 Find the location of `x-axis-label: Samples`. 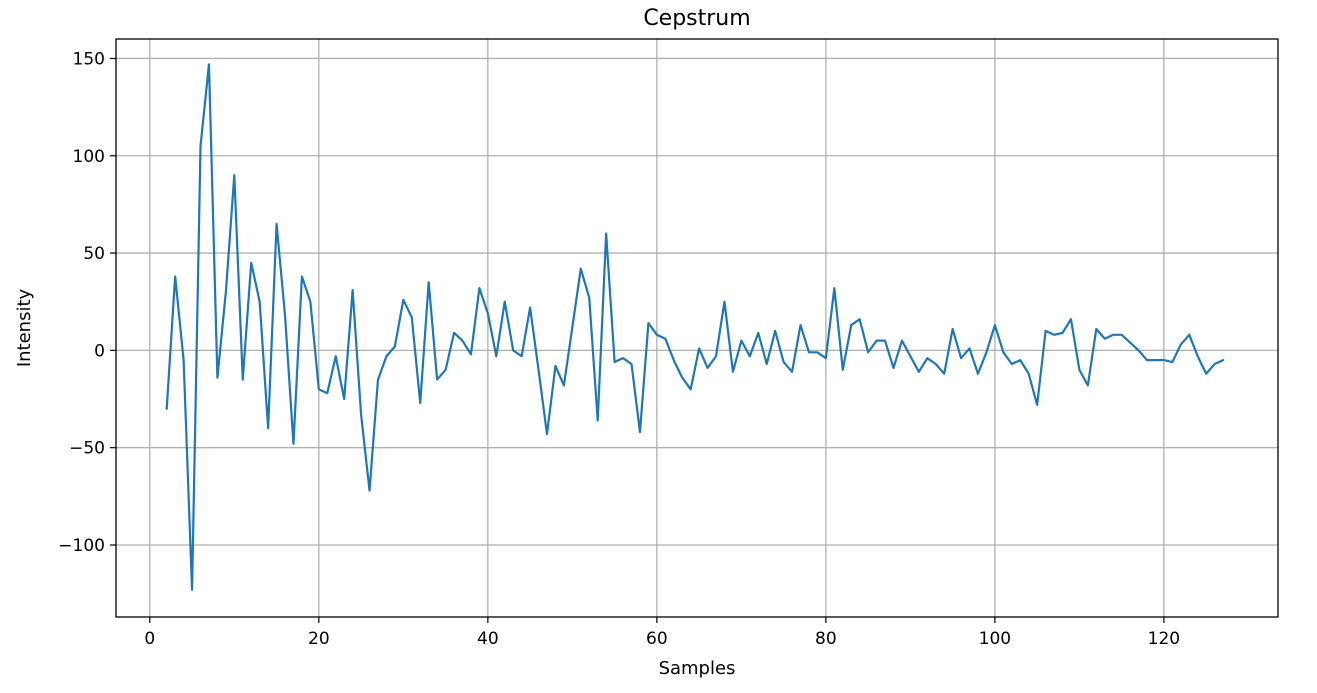

x-axis-label: Samples is located at coordinates (697, 668).